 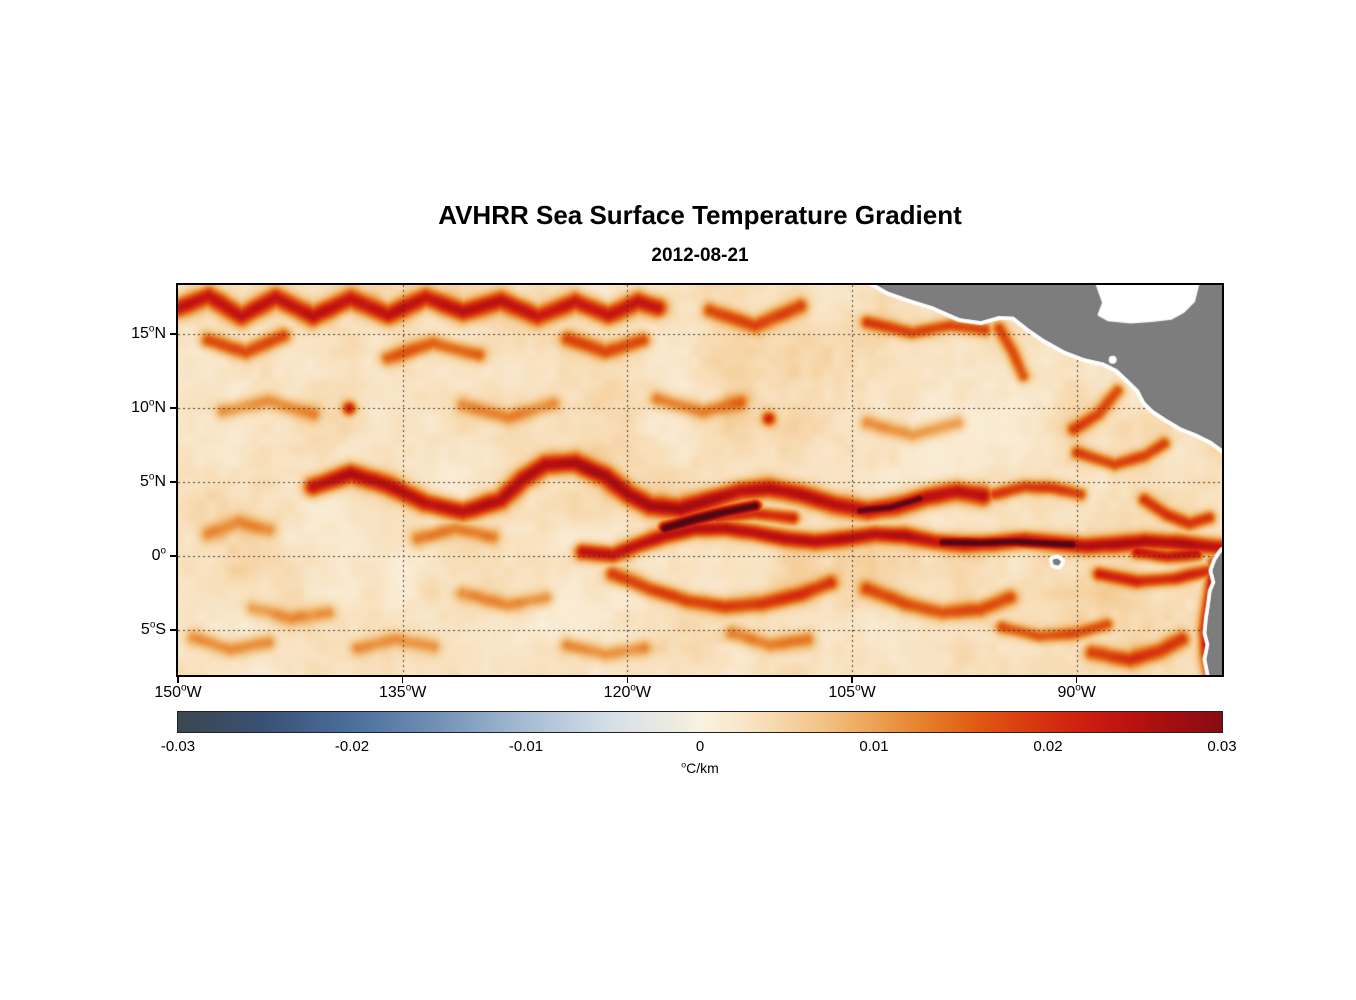 I want to click on colorbar-tick-label: 0.02, so click(x=1048, y=746).